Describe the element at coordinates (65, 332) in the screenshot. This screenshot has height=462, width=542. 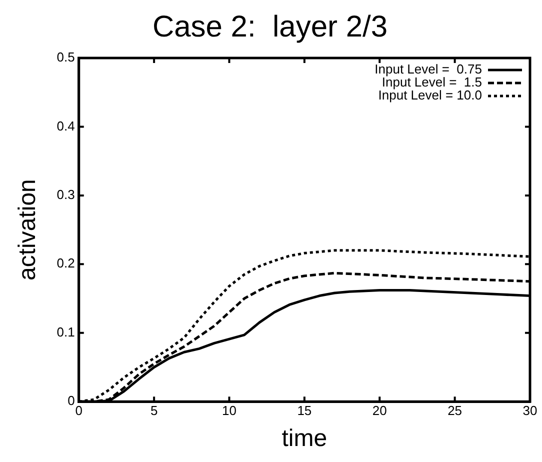
I see `y-tick-label: 0.1` at that location.